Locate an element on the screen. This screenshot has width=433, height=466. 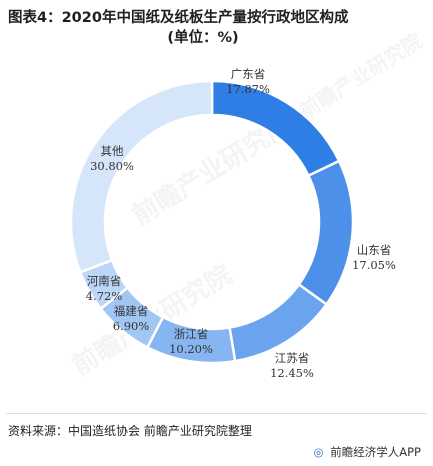
brand-name: 前瞻经济学人APP is located at coordinates (375, 452).